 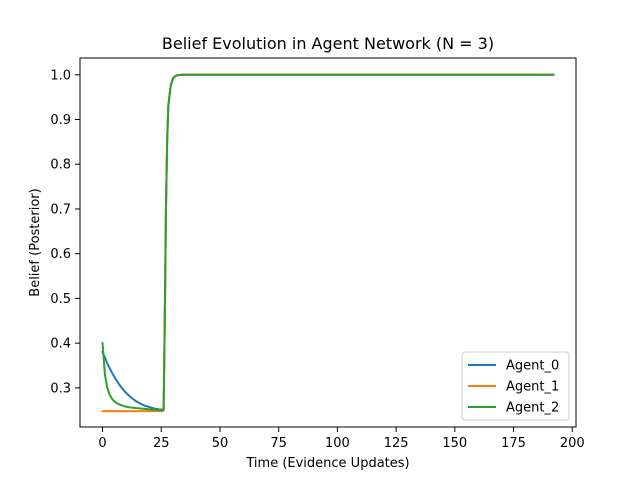 I want to click on x-tick-label: 100, so click(x=337, y=443).